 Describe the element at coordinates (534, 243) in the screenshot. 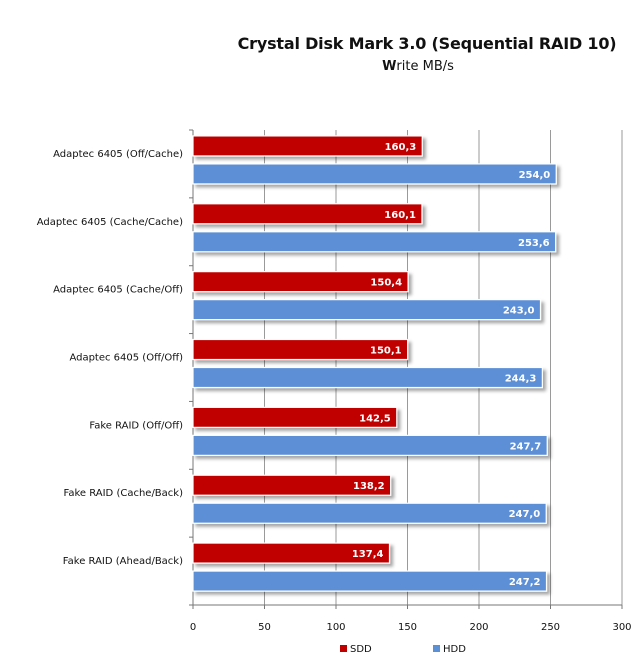

I see `data-label: 253,6` at that location.